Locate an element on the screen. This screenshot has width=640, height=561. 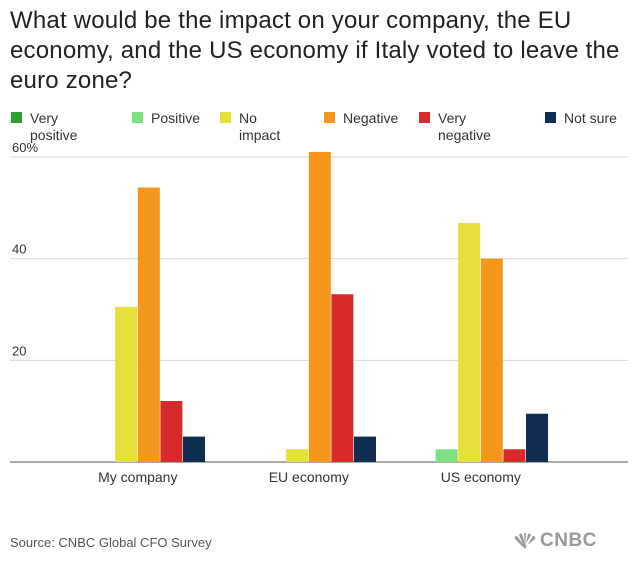
logo-text: CNBC is located at coordinates (568, 540).